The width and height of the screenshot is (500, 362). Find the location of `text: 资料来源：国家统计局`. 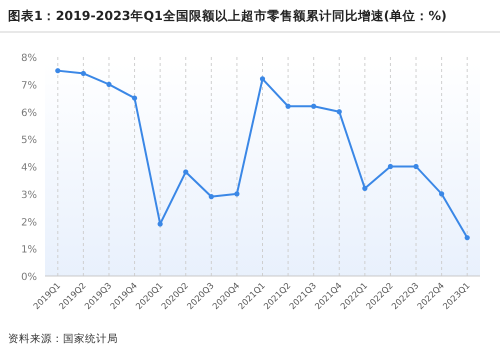

text: 资料来源：国家统计局 is located at coordinates (63, 338).